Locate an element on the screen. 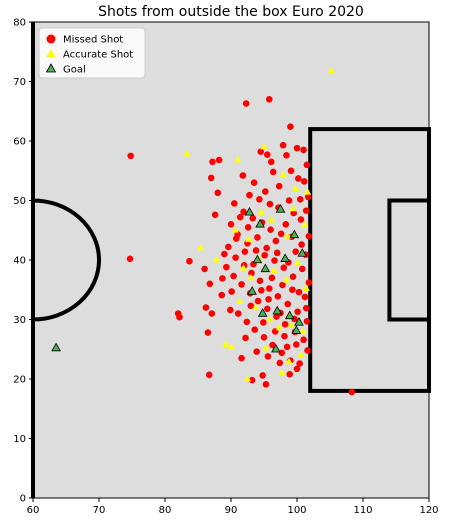 Image resolution: width=457 pixels, height=523 pixels. legend: Missed Shot Accurate Shot Goal is located at coordinates (92, 53).